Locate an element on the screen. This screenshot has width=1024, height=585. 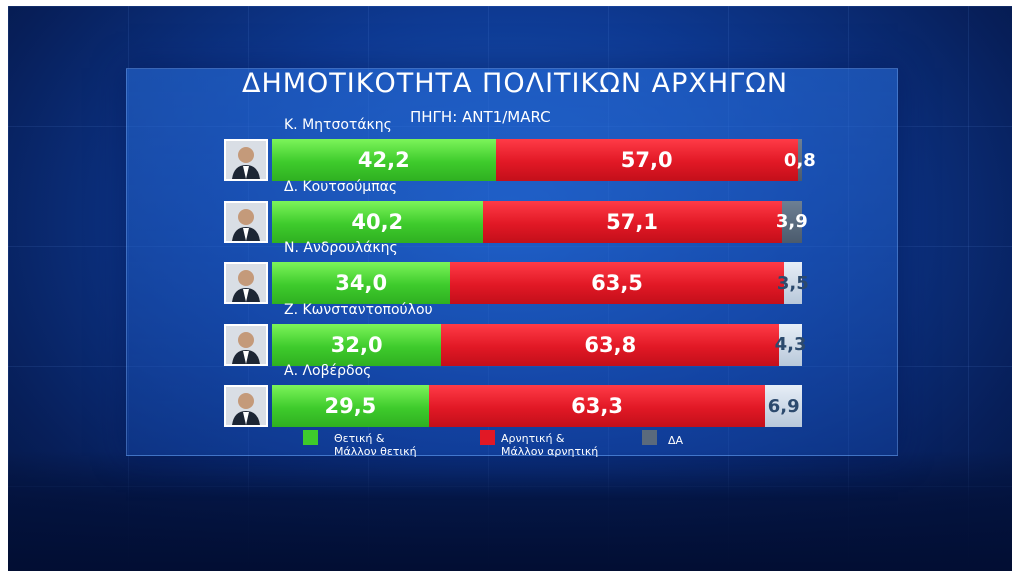
bar-value-label: 57,1 is located at coordinates (632, 221).